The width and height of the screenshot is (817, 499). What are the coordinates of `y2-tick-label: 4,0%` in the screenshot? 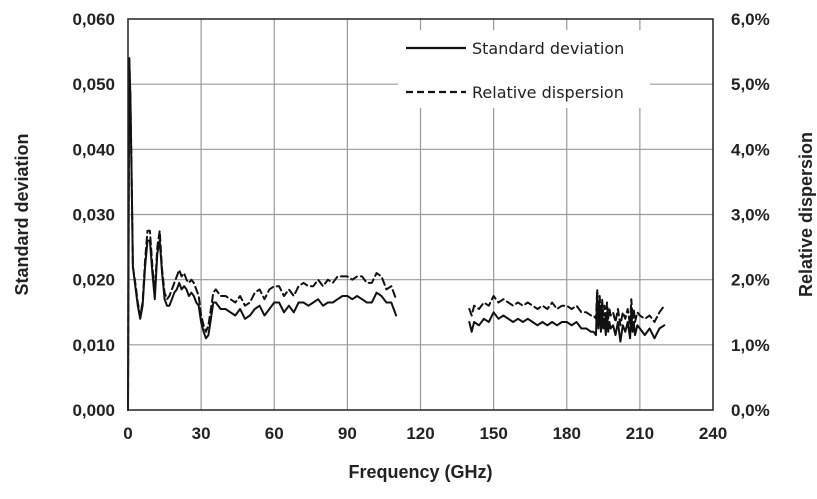 It's located at (750, 149).